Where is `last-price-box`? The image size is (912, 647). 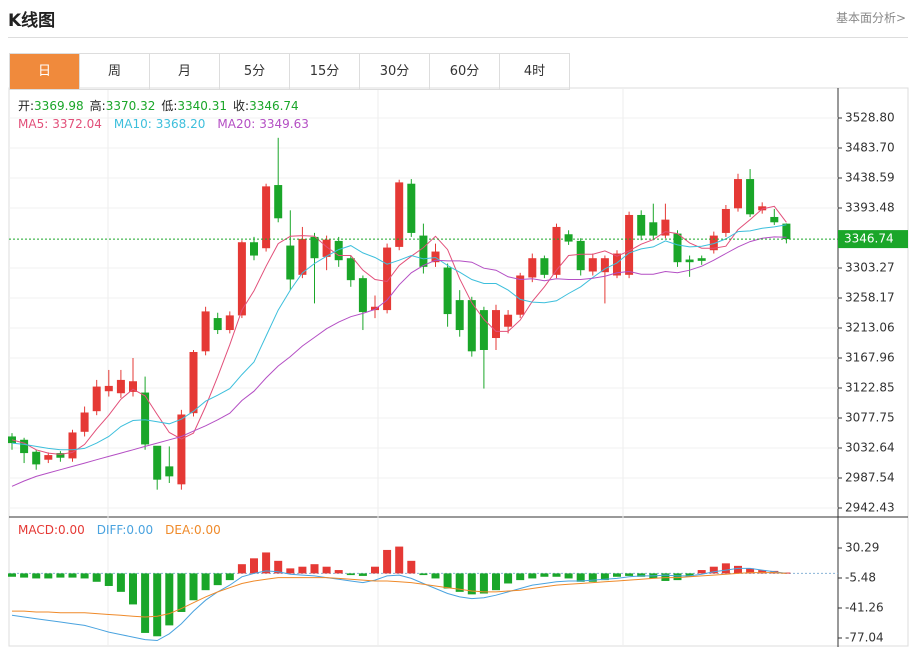
last-price-box is located at coordinates (873, 239).